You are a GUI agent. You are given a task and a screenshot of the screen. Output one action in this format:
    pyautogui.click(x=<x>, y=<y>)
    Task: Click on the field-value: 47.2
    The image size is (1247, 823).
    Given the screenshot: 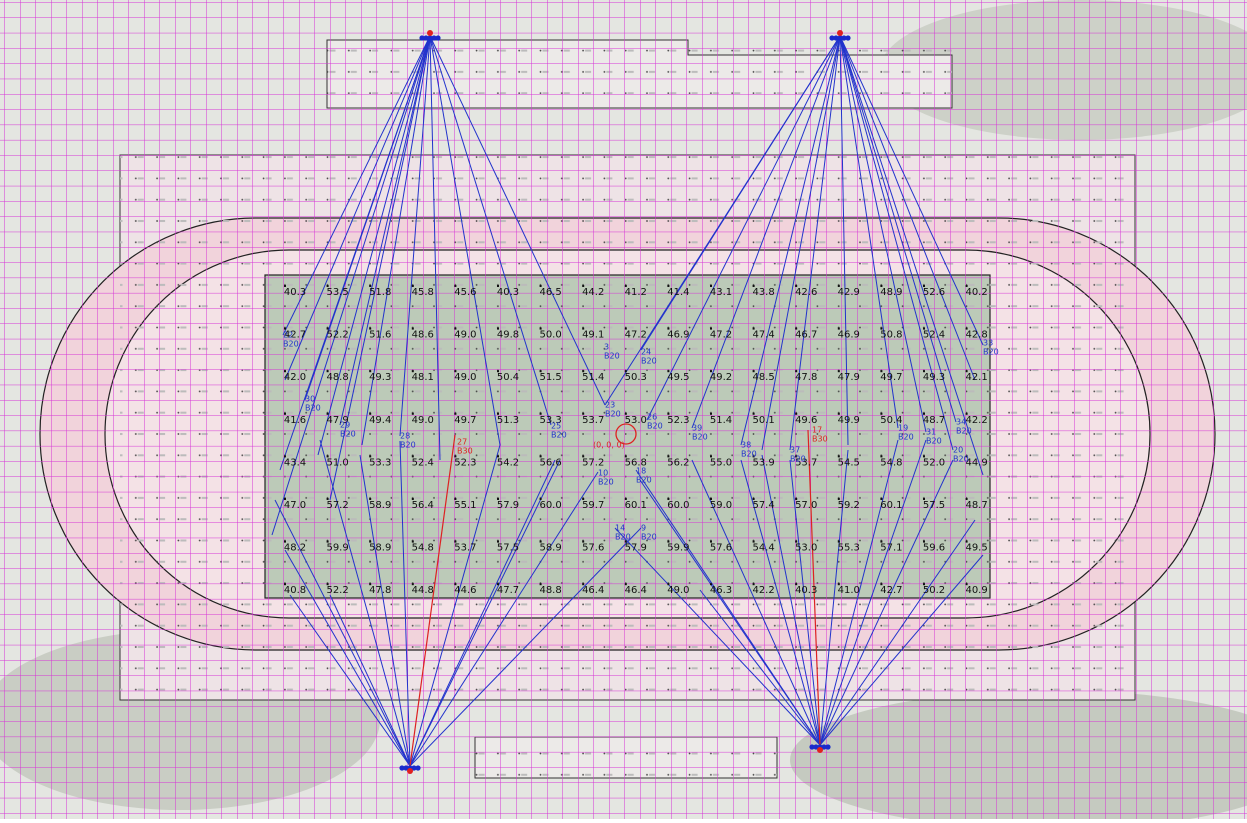 What is the action you would take?
    pyautogui.click(x=721, y=335)
    